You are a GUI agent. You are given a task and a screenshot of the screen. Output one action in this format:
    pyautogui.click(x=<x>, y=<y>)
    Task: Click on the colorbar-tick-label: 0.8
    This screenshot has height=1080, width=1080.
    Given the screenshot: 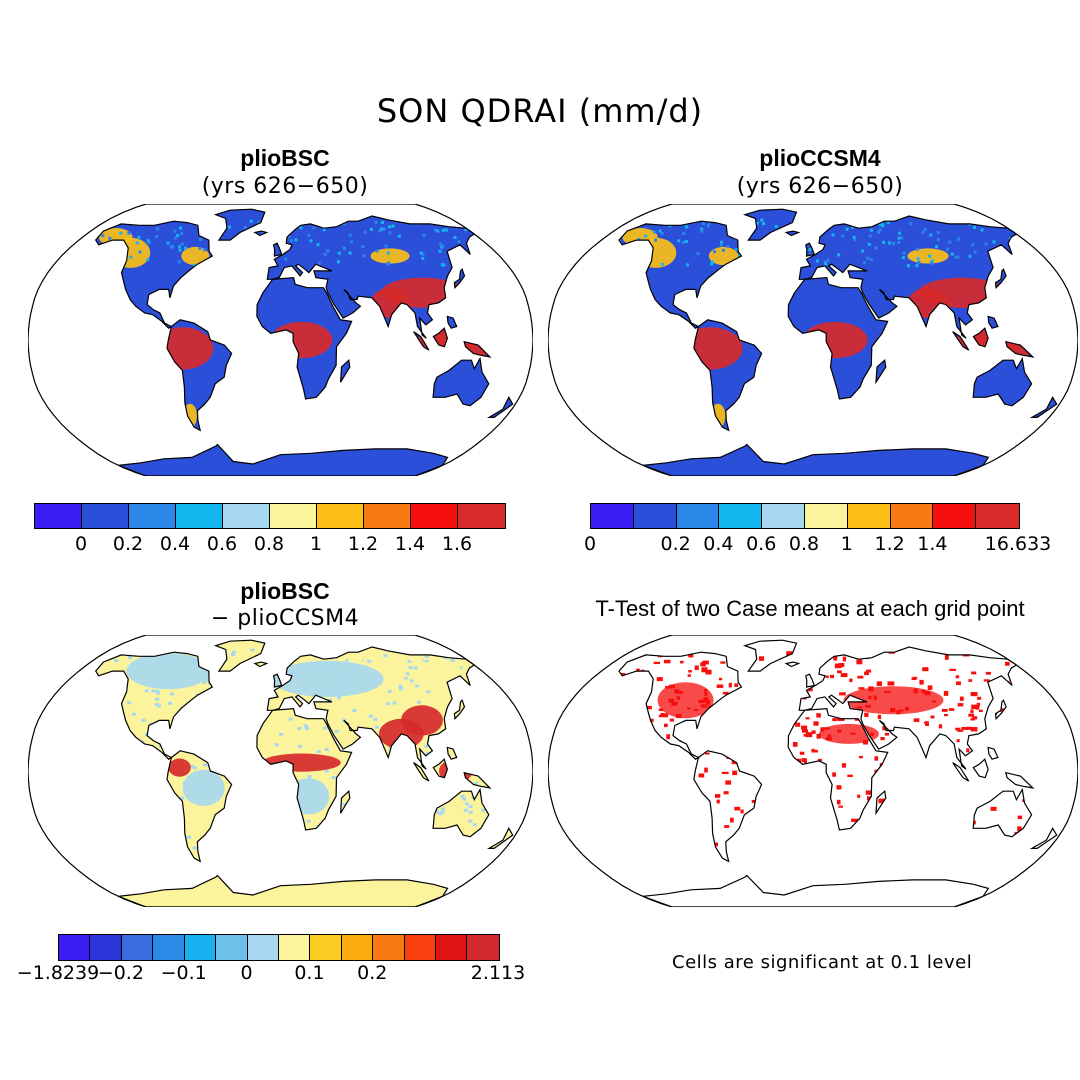 What is the action you would take?
    pyautogui.click(x=804, y=544)
    